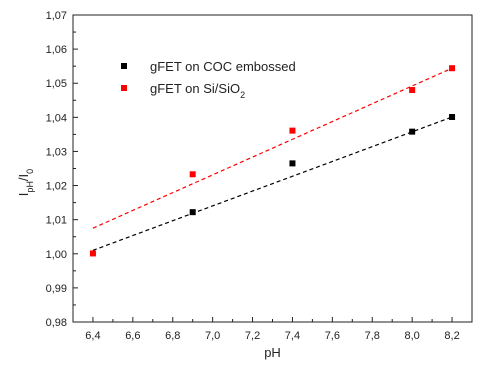  What do you see at coordinates (272, 352) in the screenshot?
I see `x-axis-title: pH` at bounding box center [272, 352].